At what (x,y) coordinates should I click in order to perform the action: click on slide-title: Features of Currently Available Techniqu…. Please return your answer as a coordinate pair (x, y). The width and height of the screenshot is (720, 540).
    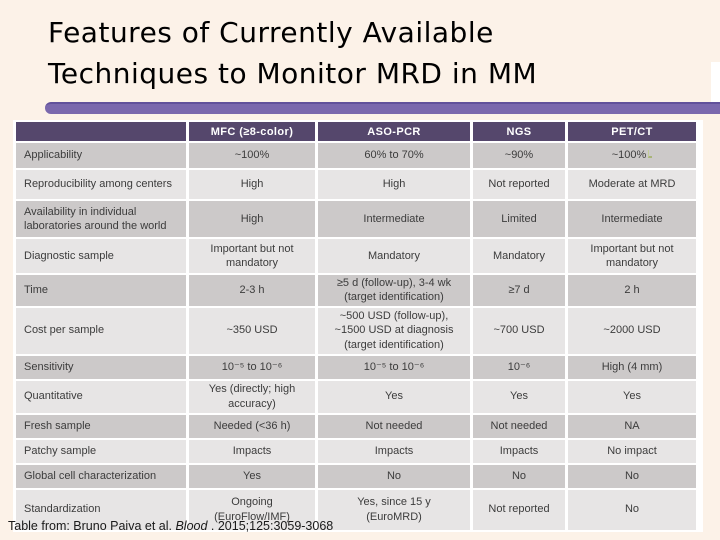
    Looking at the image, I should click on (292, 53).